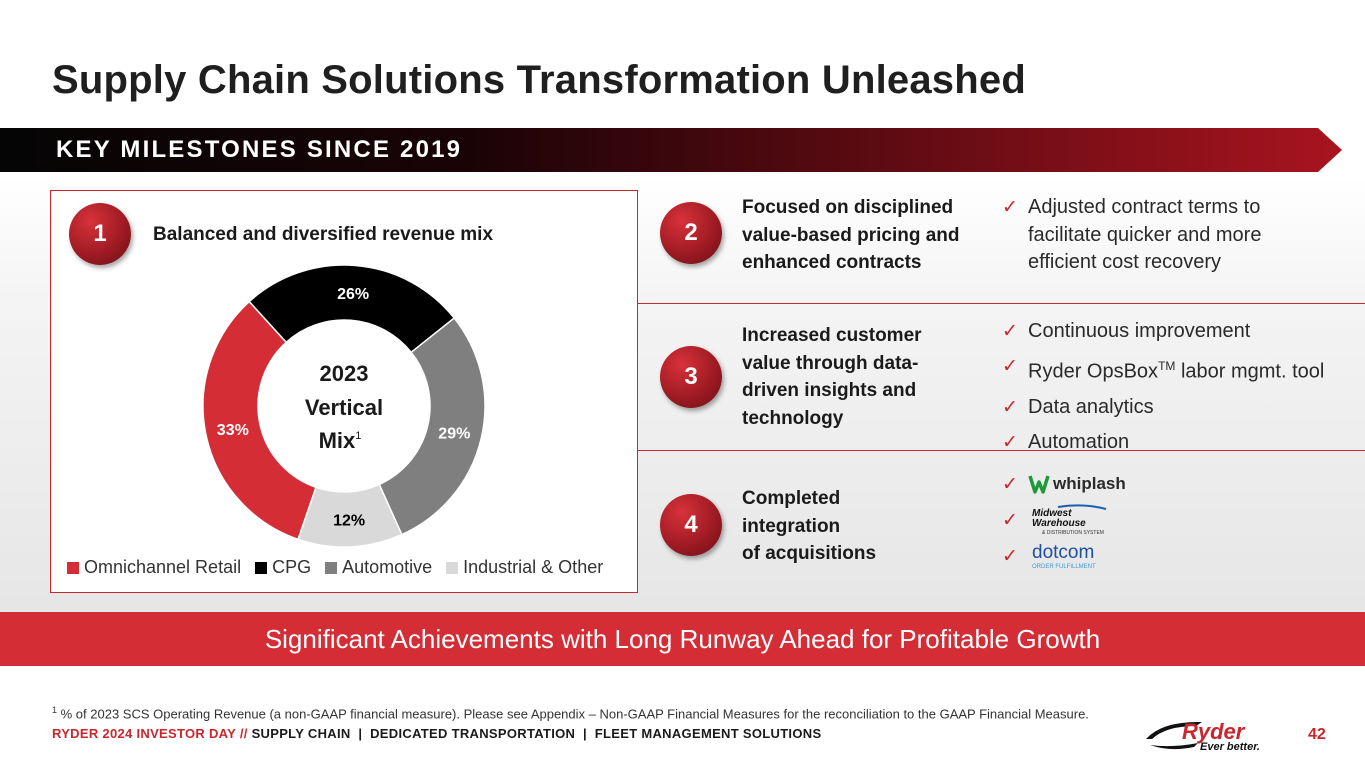 This screenshot has width=1365, height=768. Describe the element at coordinates (1163, 407) in the screenshot. I see `checklist-item: ✓ Data analytics` at that location.